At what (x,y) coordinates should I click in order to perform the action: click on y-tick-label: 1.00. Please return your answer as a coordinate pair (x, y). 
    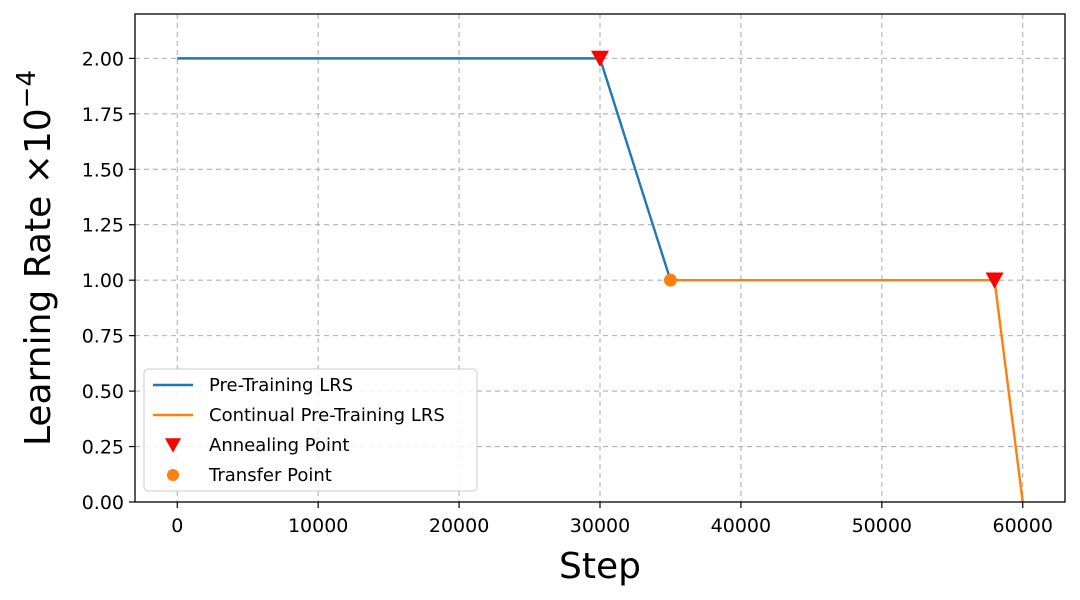
    Looking at the image, I should click on (103, 281).